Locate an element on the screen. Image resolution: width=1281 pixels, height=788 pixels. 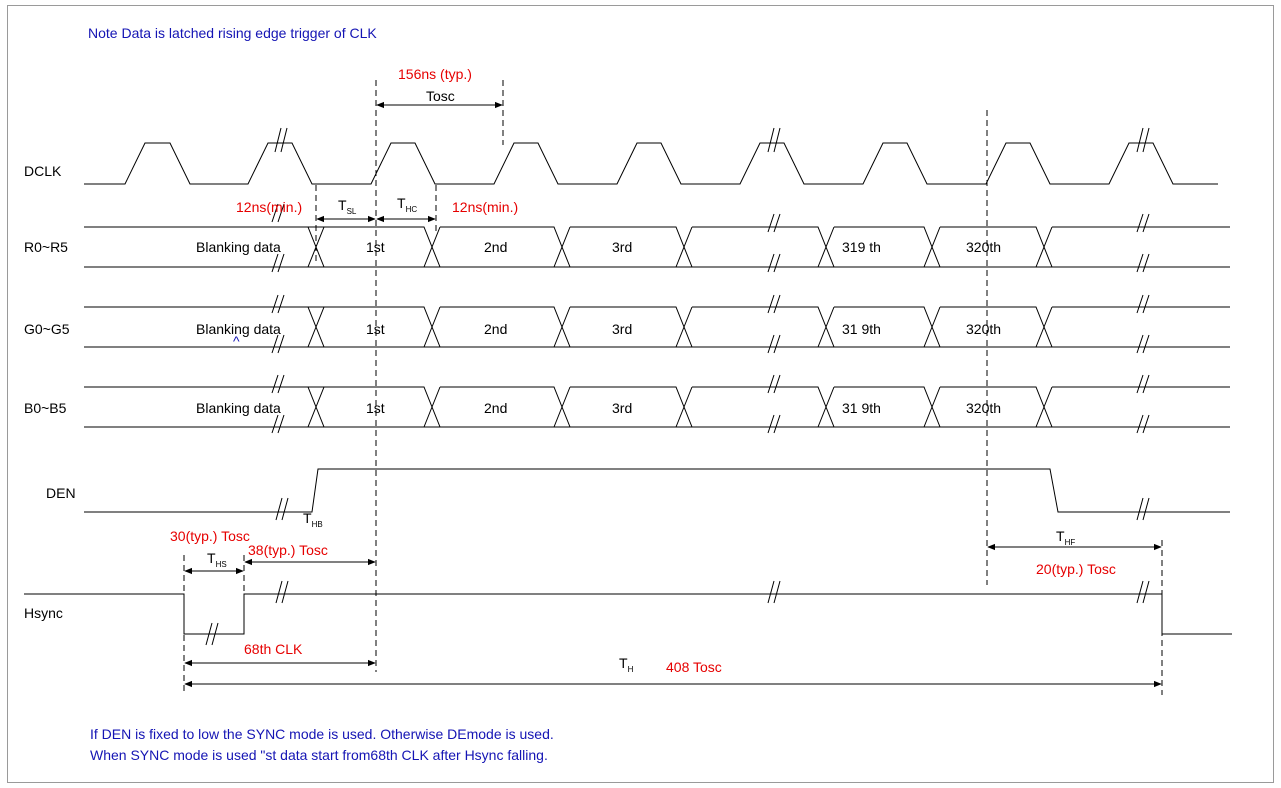
thb-letter: T is located at coordinates (307, 518).